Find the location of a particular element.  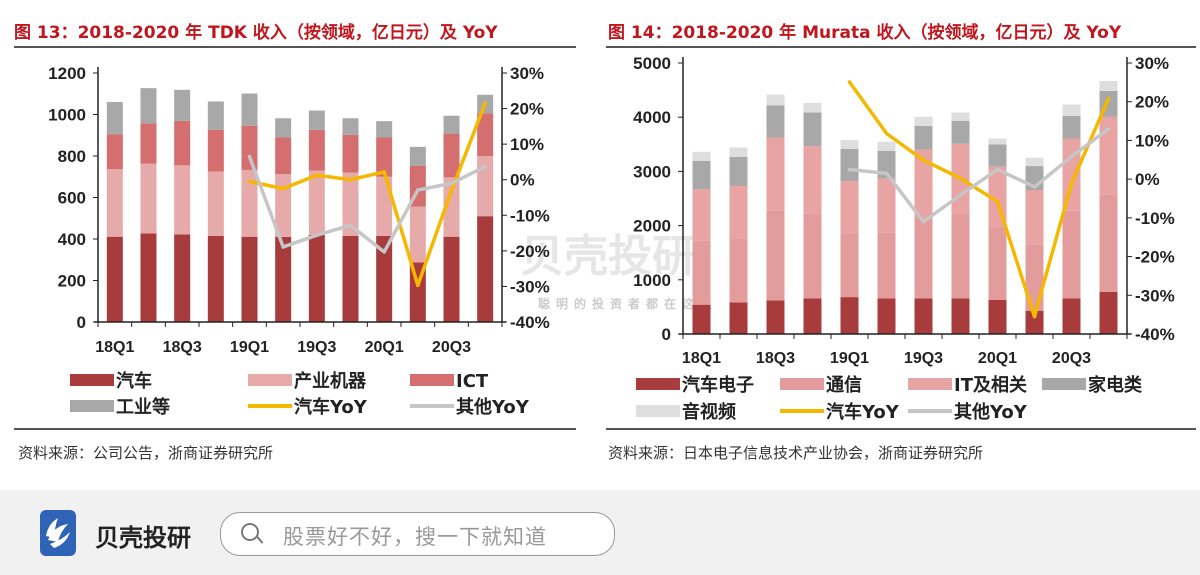

brand-logo-icon is located at coordinates (58, 533).